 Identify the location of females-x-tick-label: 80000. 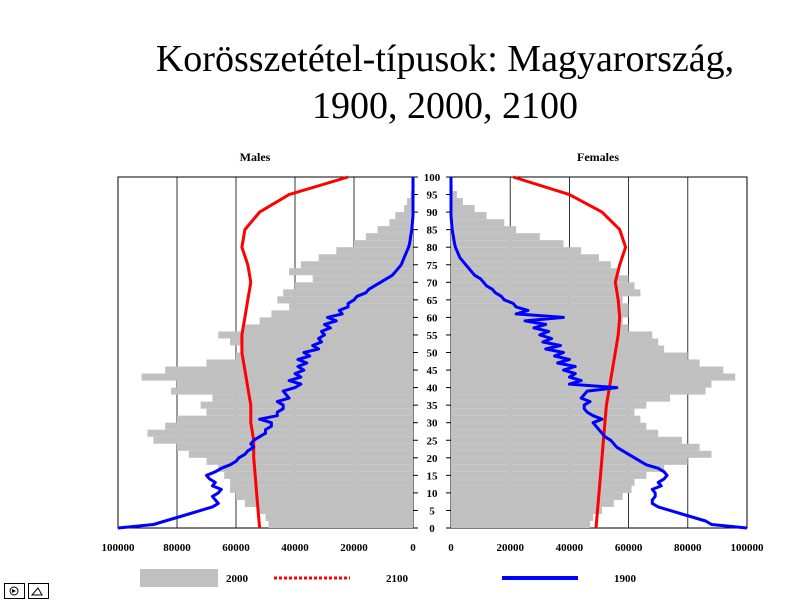
(688, 548).